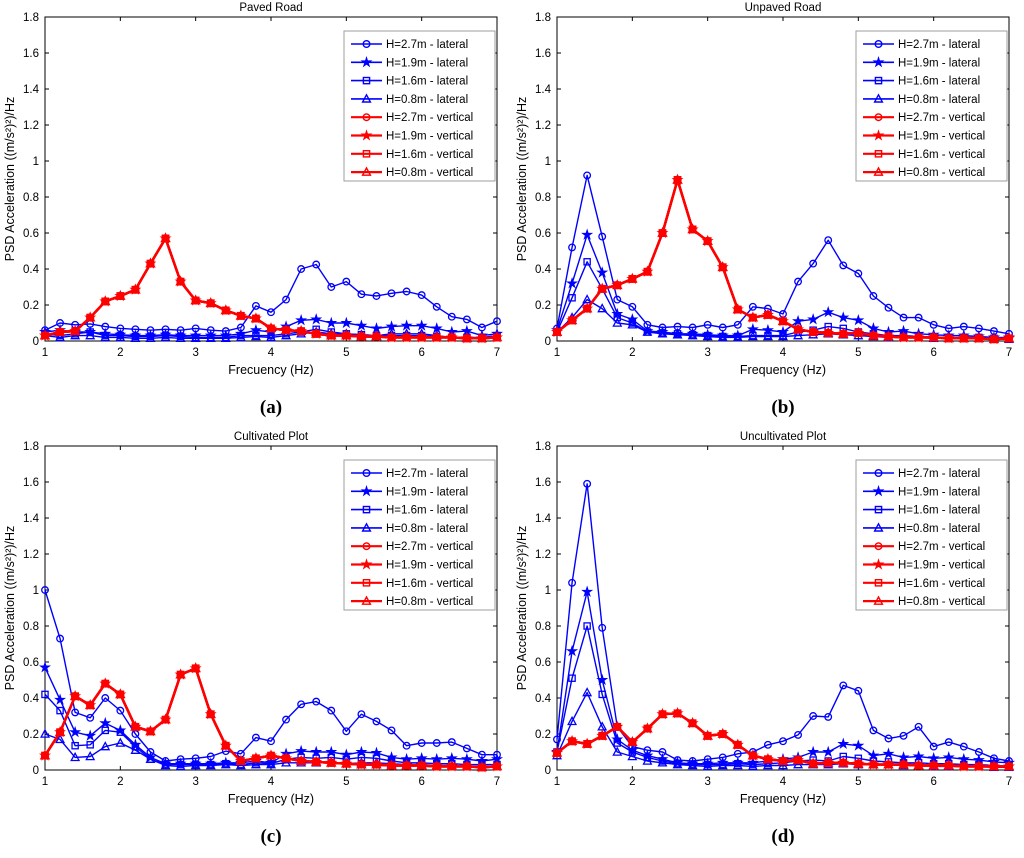  What do you see at coordinates (632, 782) in the screenshot?
I see `x-tick-label: 2` at bounding box center [632, 782].